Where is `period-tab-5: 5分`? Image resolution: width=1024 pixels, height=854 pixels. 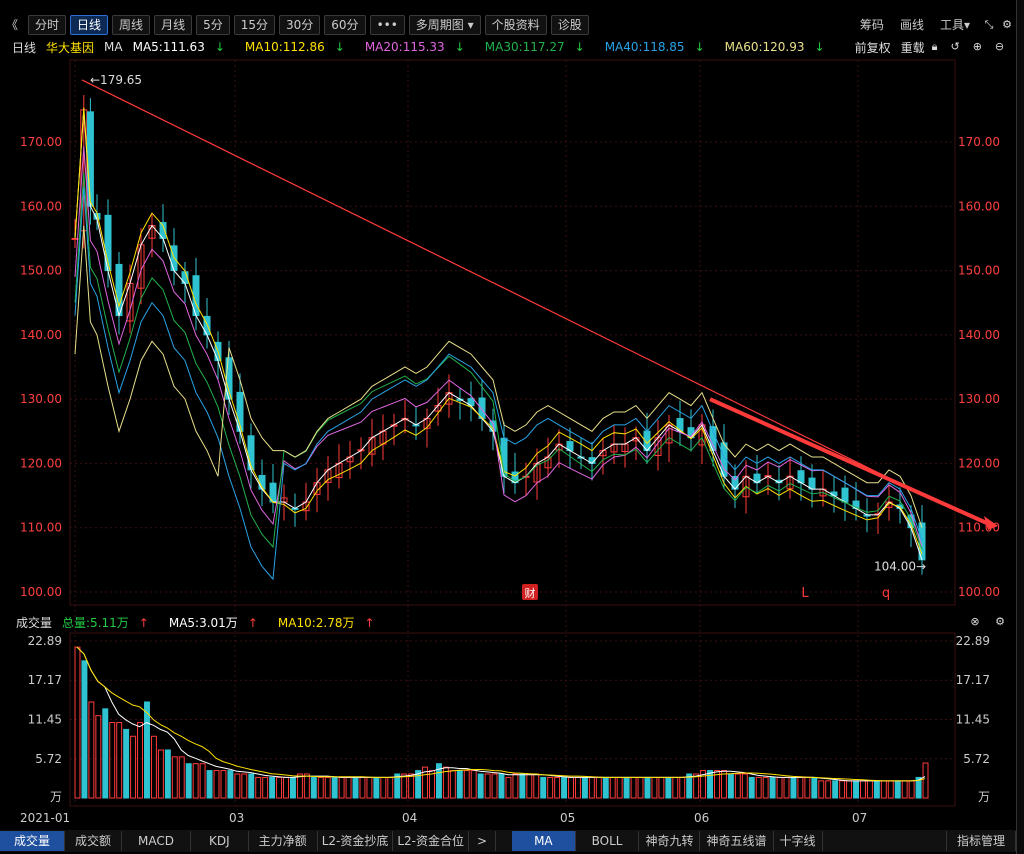
period-tab-5: 5分 is located at coordinates (213, 25).